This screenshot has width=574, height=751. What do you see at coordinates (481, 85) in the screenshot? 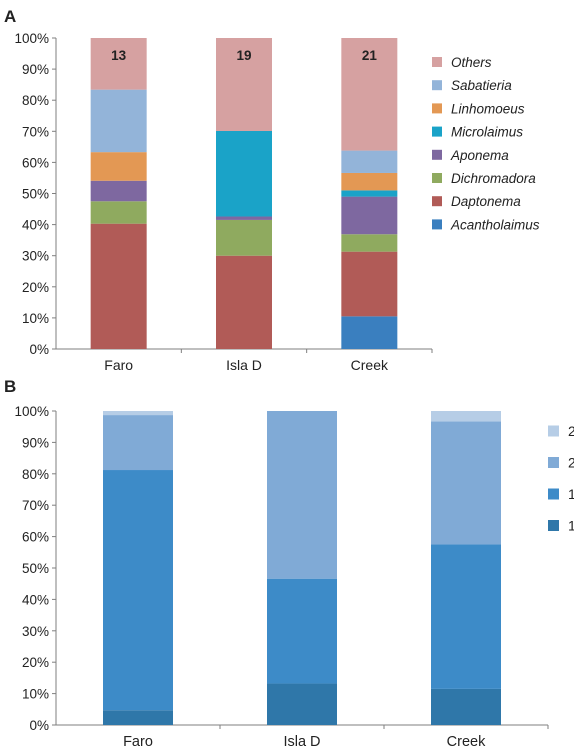
I see `chart-a-legend-label: Sabatieria` at bounding box center [481, 85].